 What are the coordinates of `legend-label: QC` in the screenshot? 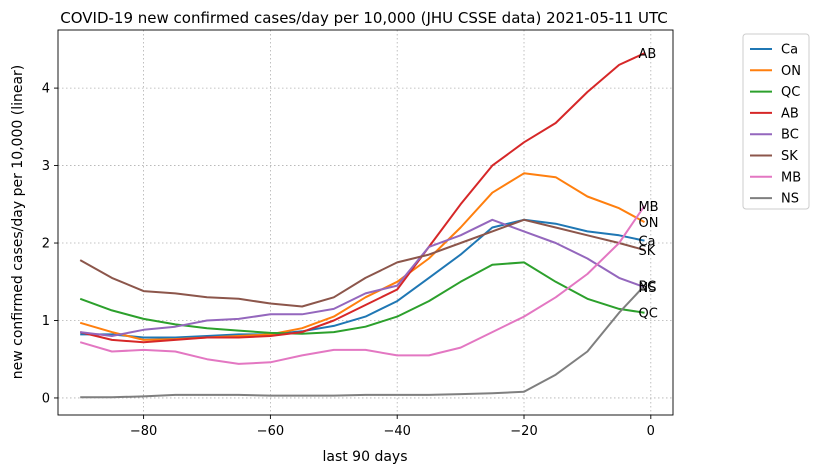 It's located at (790, 92).